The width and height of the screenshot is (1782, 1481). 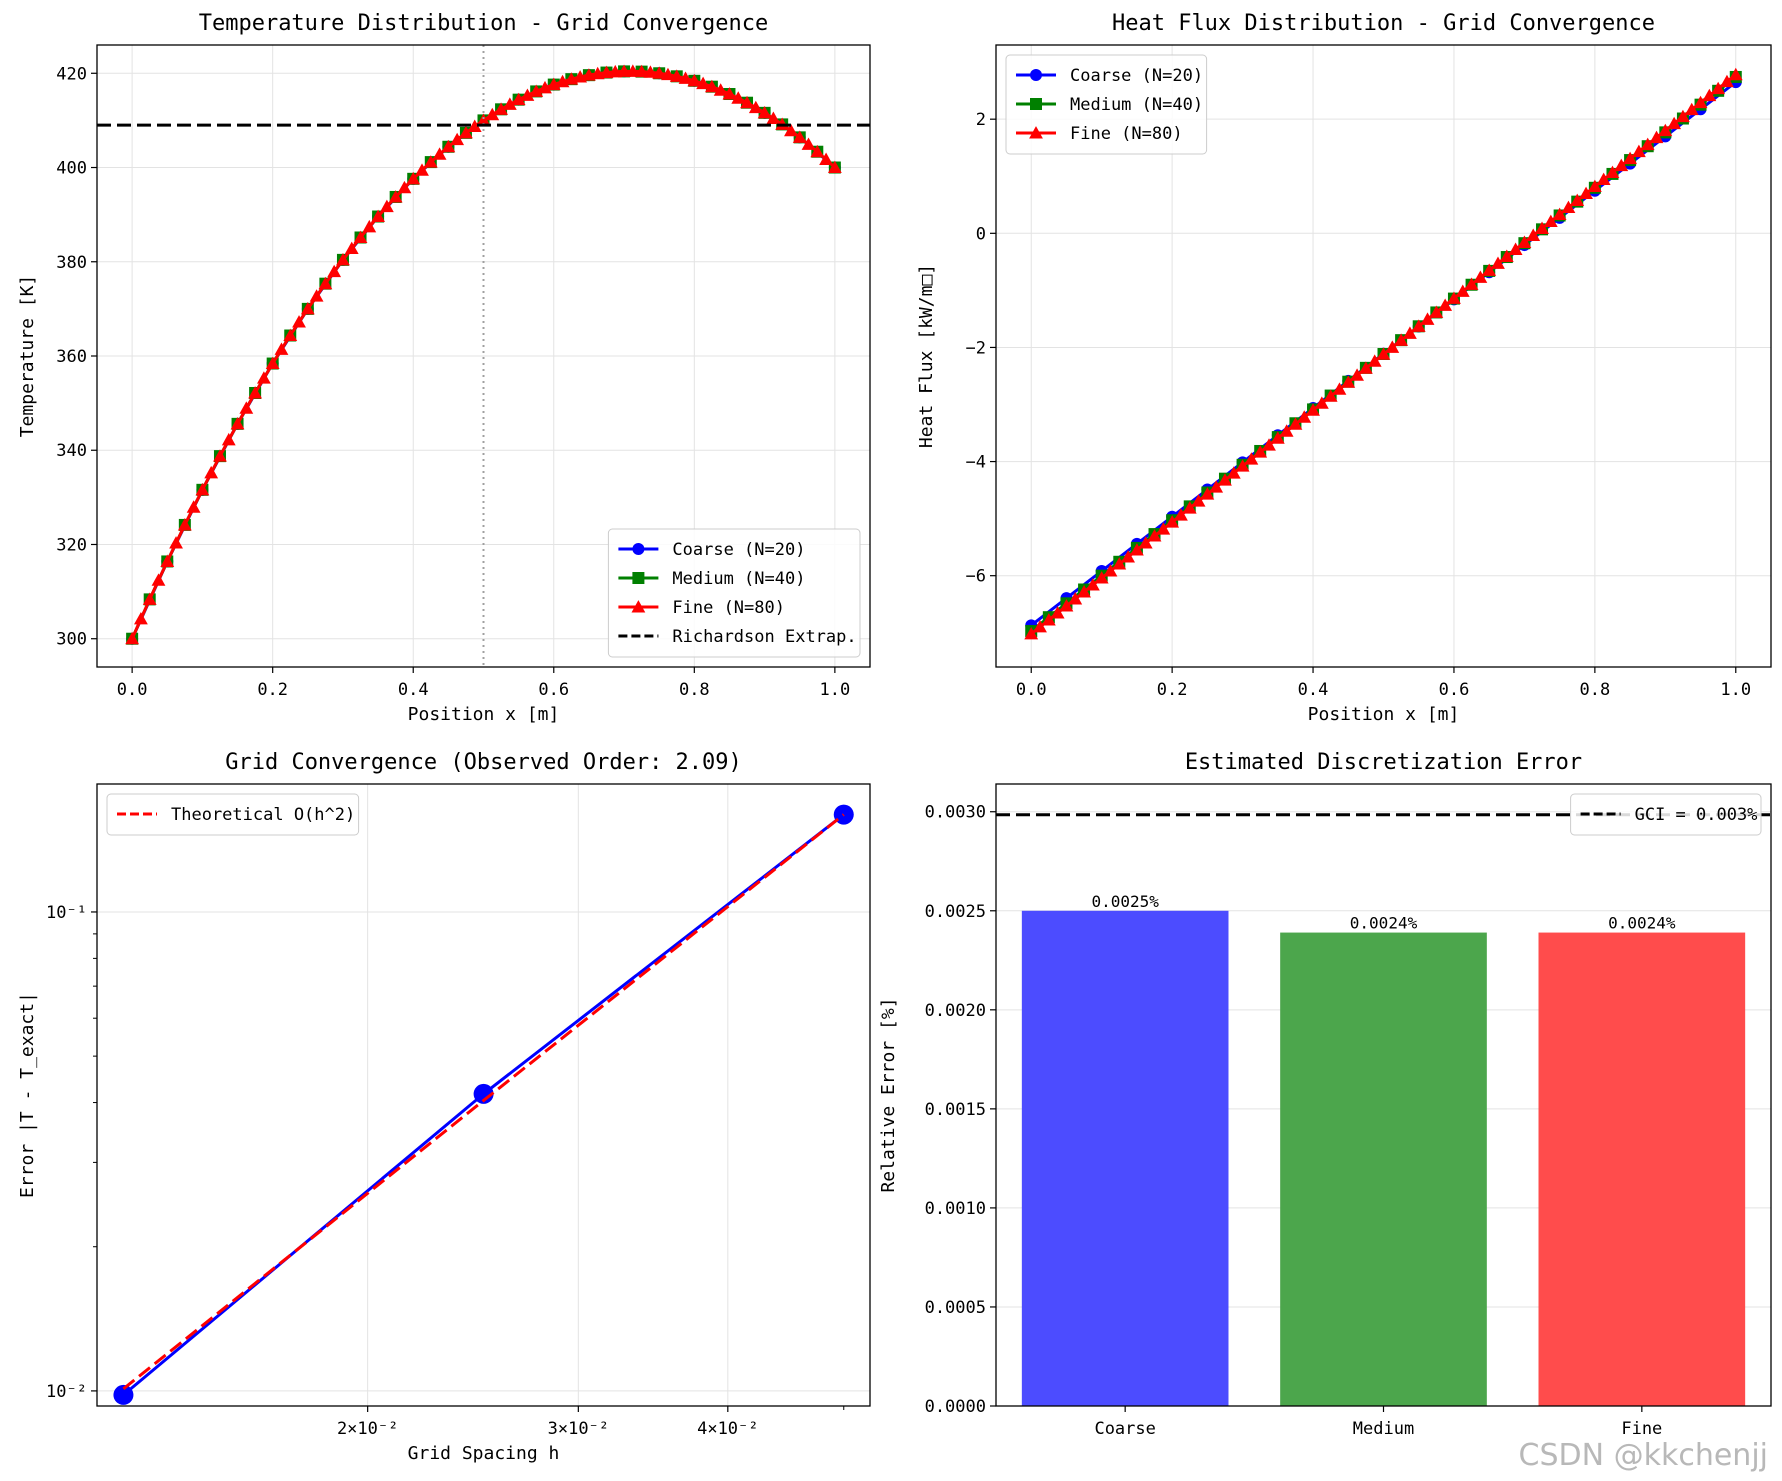 What do you see at coordinates (71, 169) in the screenshot?
I see `y-tick-label: 400` at bounding box center [71, 169].